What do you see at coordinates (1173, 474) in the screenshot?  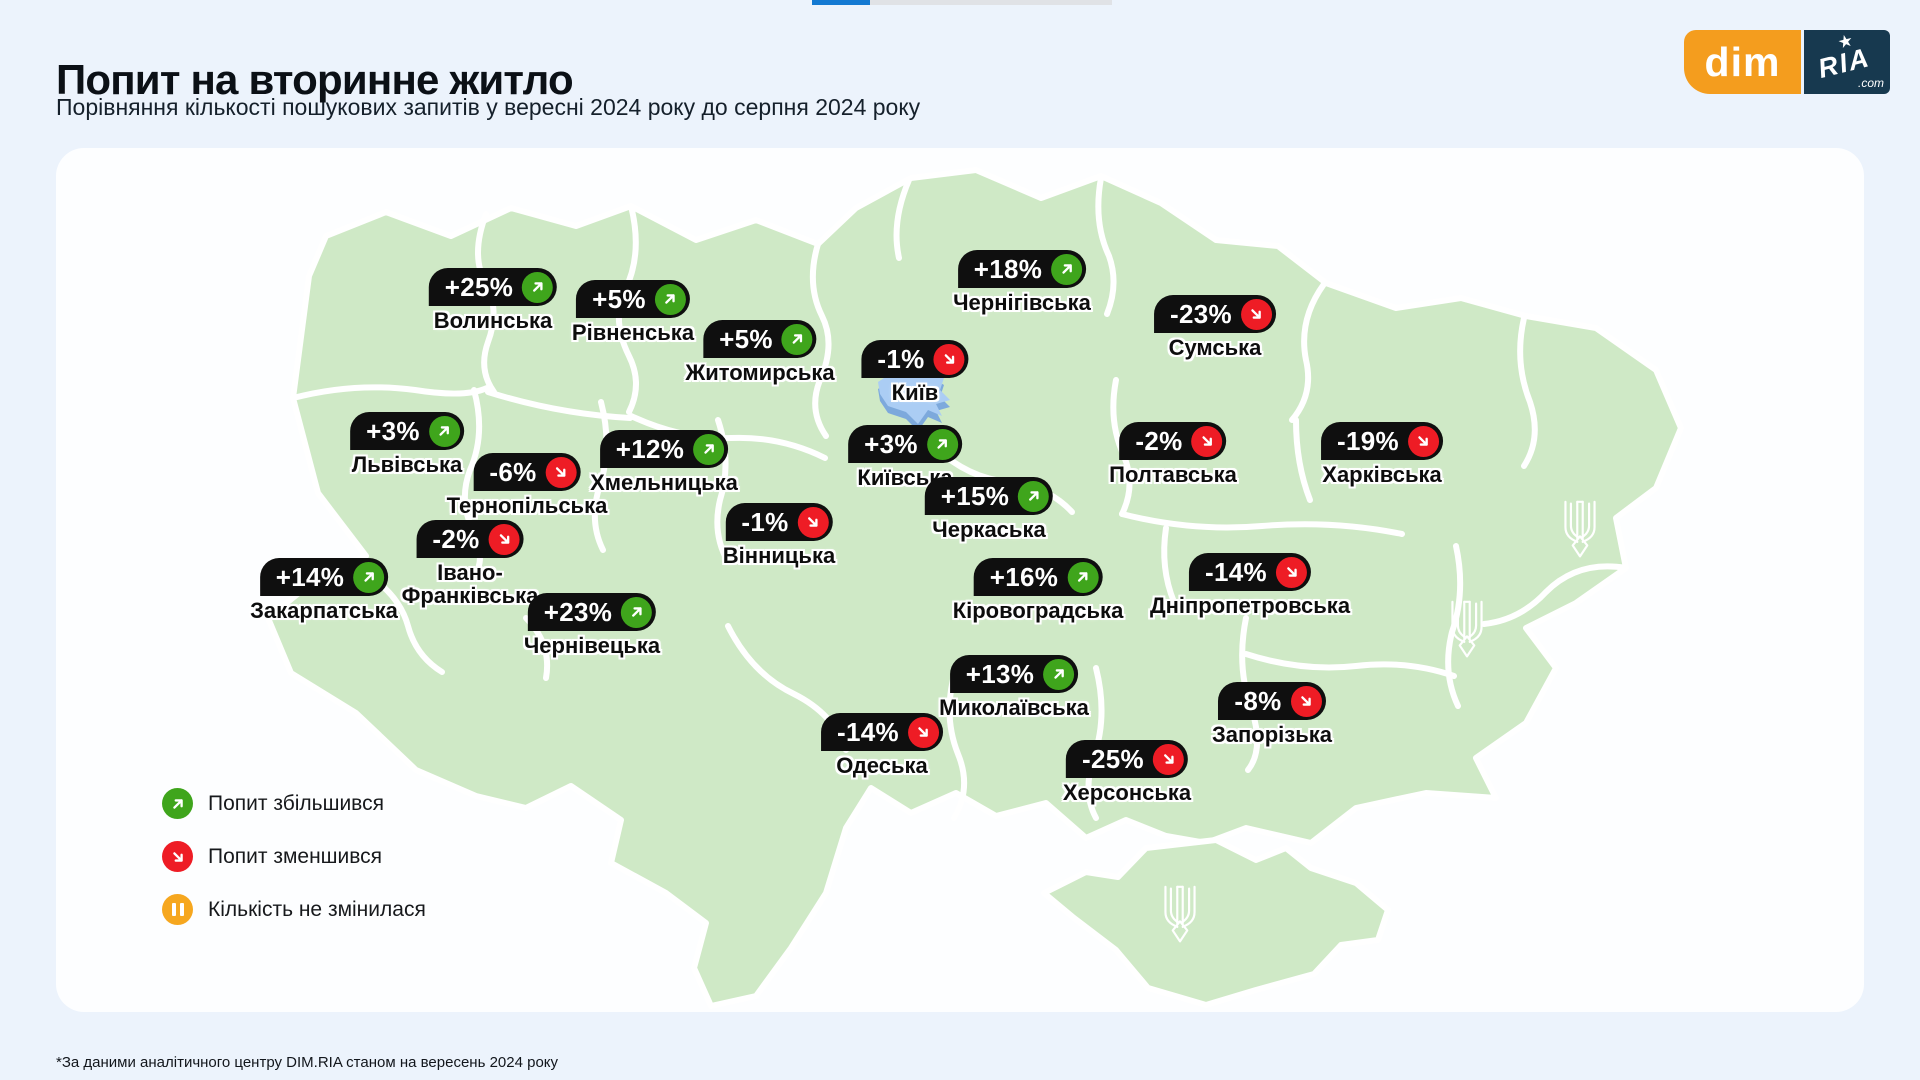 I see `region-label: Полтавська` at bounding box center [1173, 474].